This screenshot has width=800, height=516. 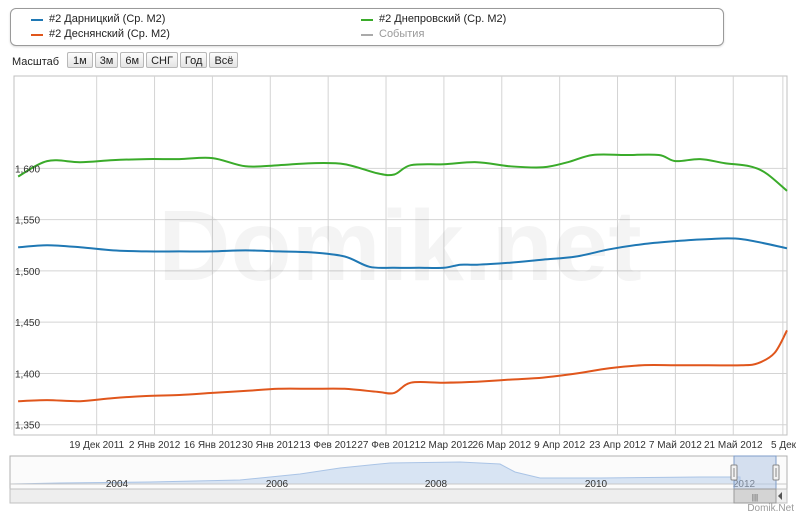 I want to click on zoom-6m-button: 6м, so click(x=132, y=60).